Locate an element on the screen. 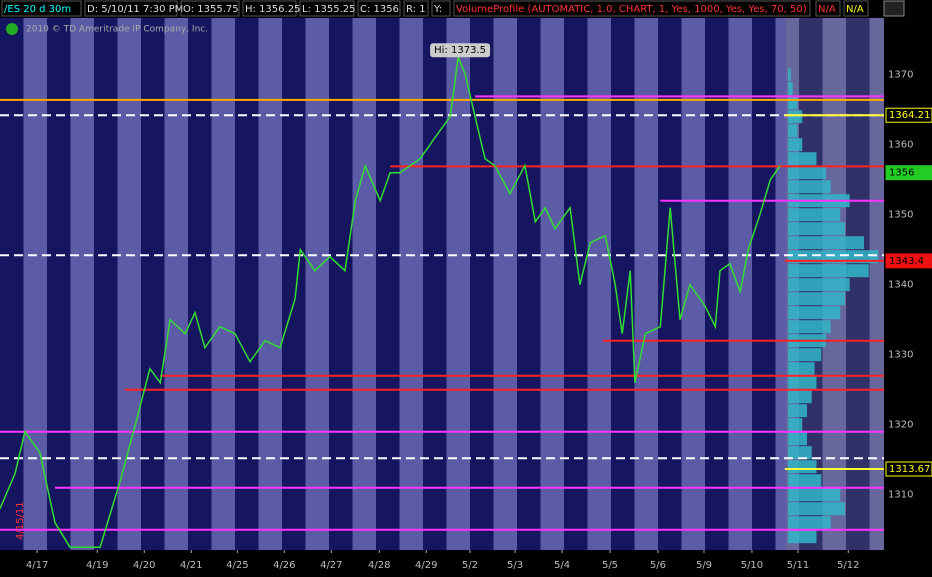  header-item: H: 1356.25 is located at coordinates (272, 9).